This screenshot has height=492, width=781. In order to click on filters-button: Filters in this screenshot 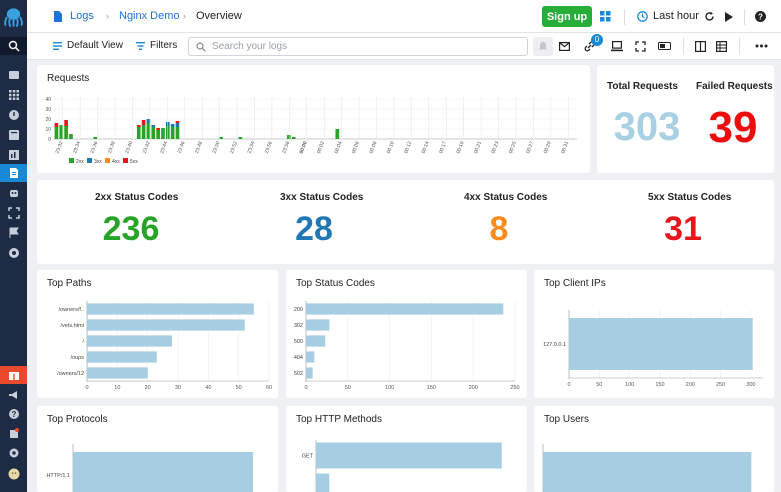, I will do `click(156, 45)`.